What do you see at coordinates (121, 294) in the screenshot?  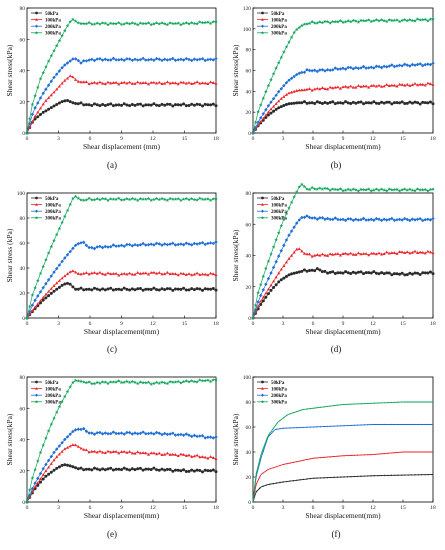 I see `series-100kPa` at bounding box center [121, 294].